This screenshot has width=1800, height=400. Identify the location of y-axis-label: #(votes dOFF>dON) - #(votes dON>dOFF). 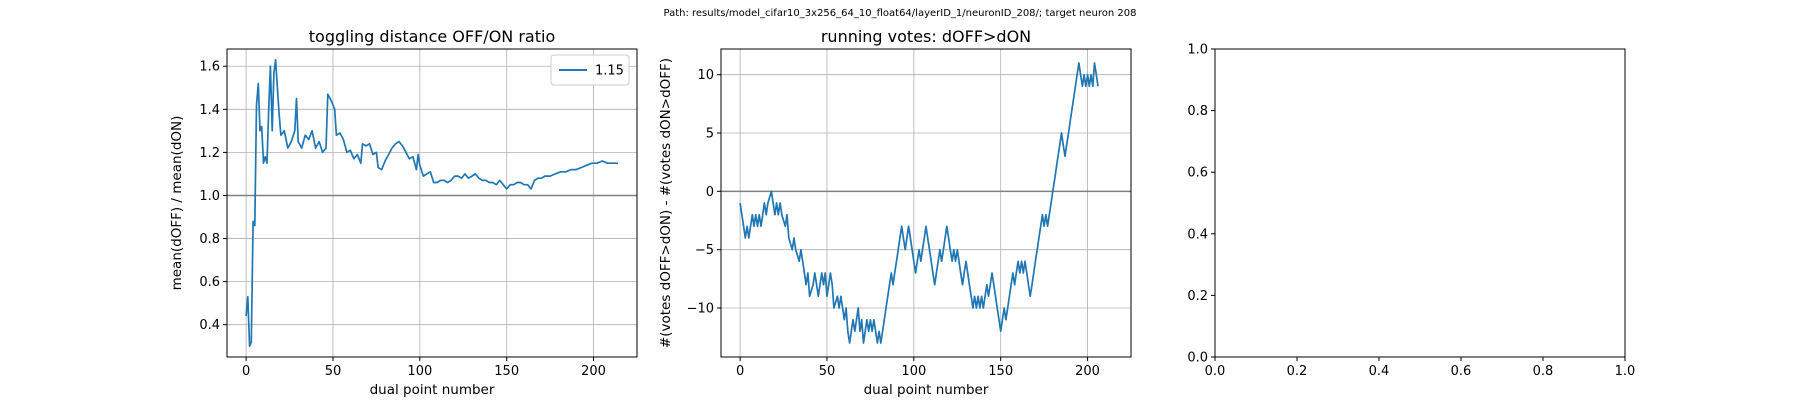
(666, 203).